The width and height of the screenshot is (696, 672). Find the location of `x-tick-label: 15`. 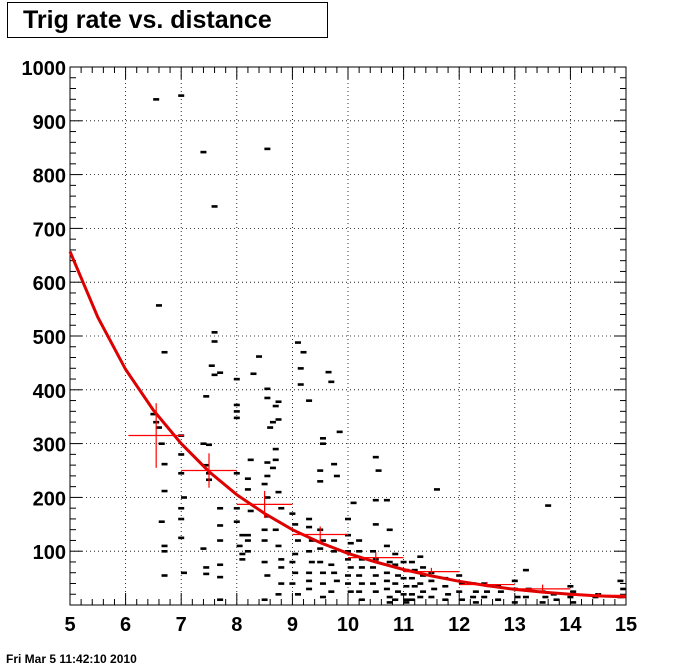

x-tick-label: 15 is located at coordinates (626, 625).